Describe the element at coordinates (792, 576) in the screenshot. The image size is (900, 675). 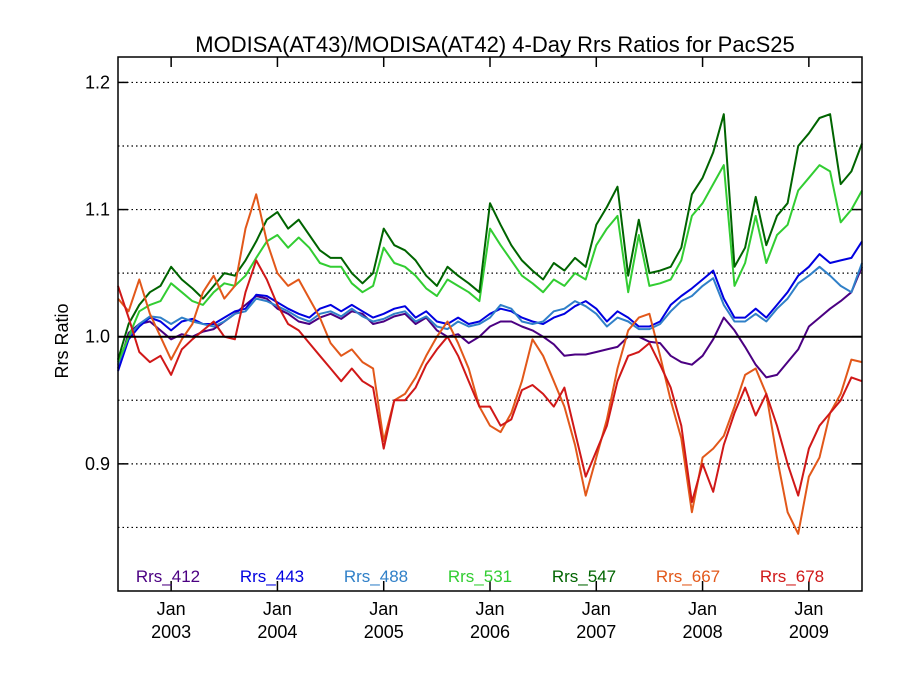
I see `legend-entry-rrs-678: Rrs_678` at that location.